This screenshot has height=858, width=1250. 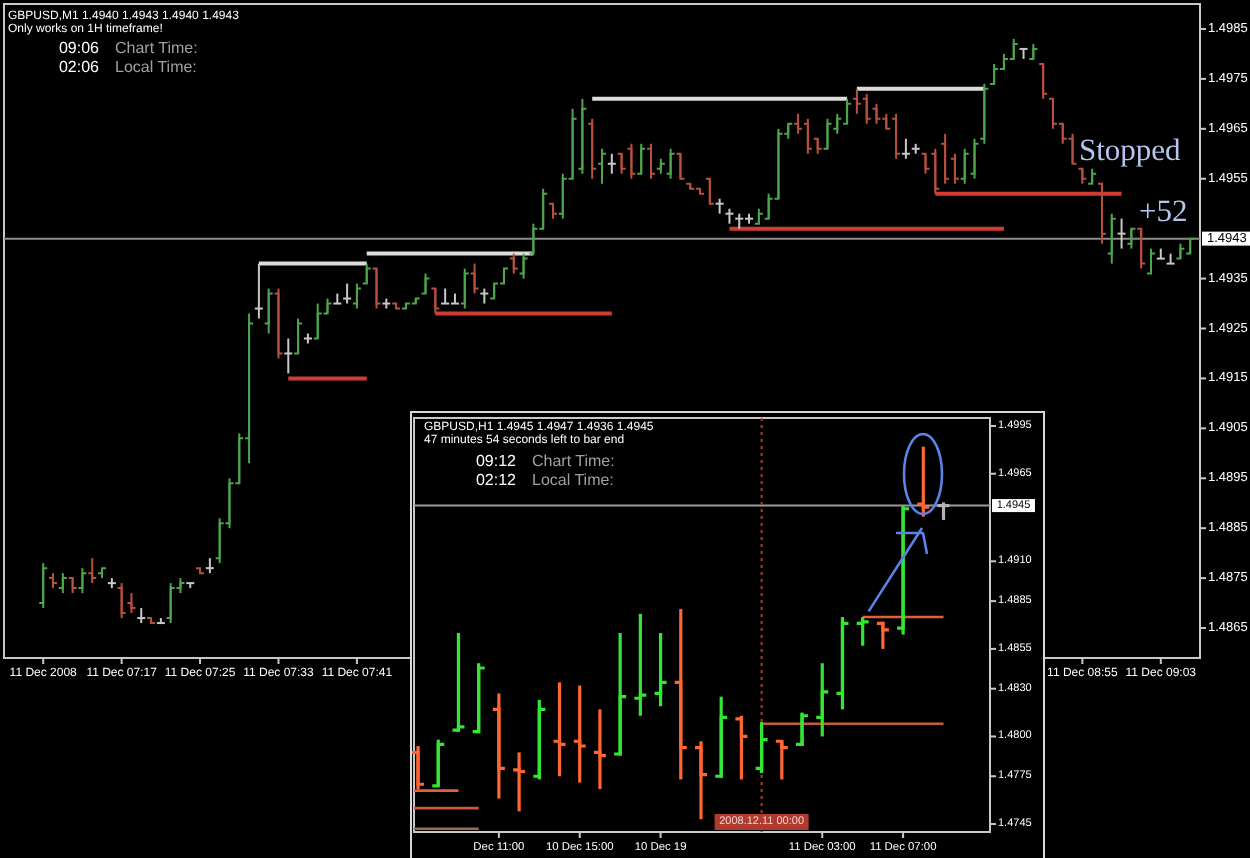 What do you see at coordinates (1163, 211) in the screenshot?
I see `annotation: +52` at bounding box center [1163, 211].